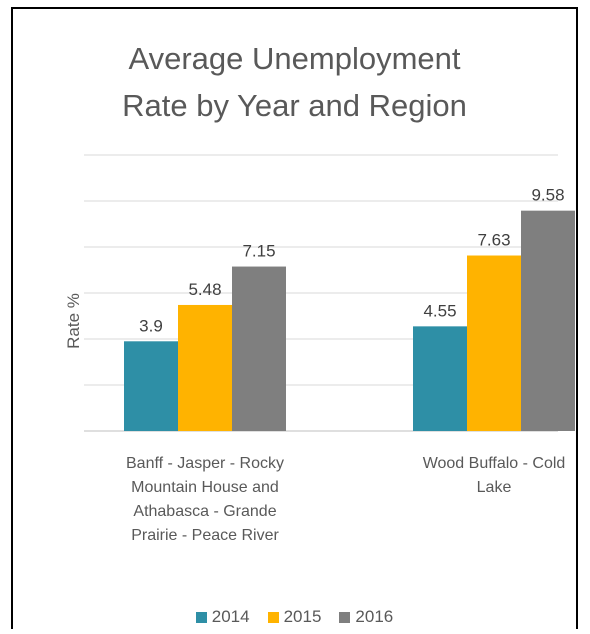 The width and height of the screenshot is (590, 634). What do you see at coordinates (73, 321) in the screenshot?
I see `y-axis-label: Rate %` at bounding box center [73, 321].